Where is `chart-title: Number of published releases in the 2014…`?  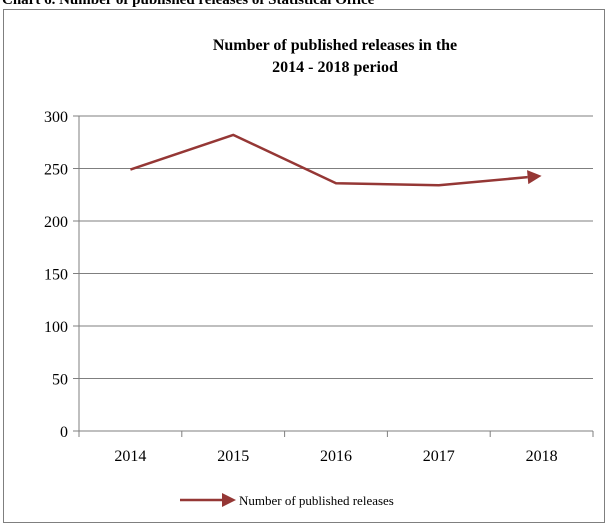 chart-title: Number of published releases in the 2014… is located at coordinates (335, 56).